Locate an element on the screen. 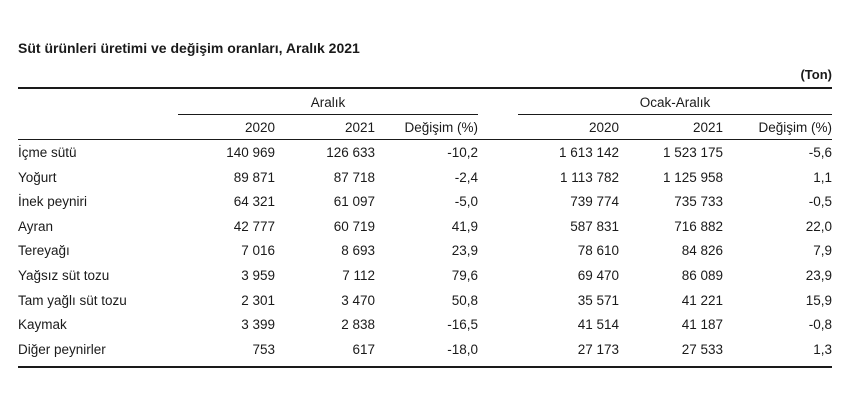 Image resolution: width=850 pixels, height=400 pixels. table-cell: 7 016 is located at coordinates (258, 251).